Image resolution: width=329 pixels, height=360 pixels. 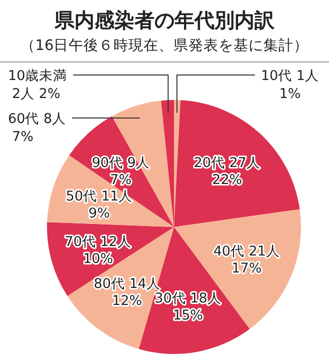 What do you see at coordinates (99, 205) in the screenshot?
I see `slice-label: 50代 11人 9%` at bounding box center [99, 205].